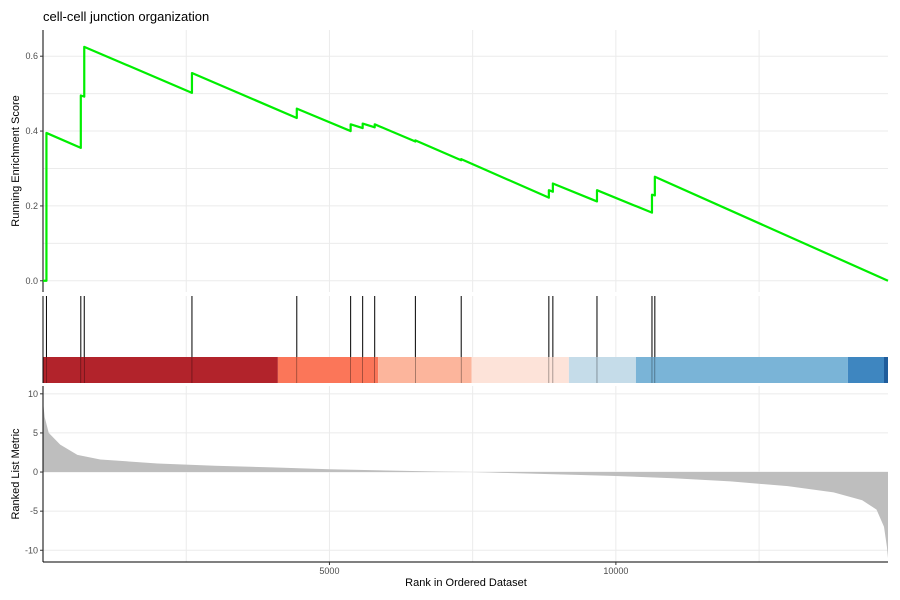  I want to click on enrichment-y-ticks: 0.0 0.2 0.4 0.6, so click(34, 168).